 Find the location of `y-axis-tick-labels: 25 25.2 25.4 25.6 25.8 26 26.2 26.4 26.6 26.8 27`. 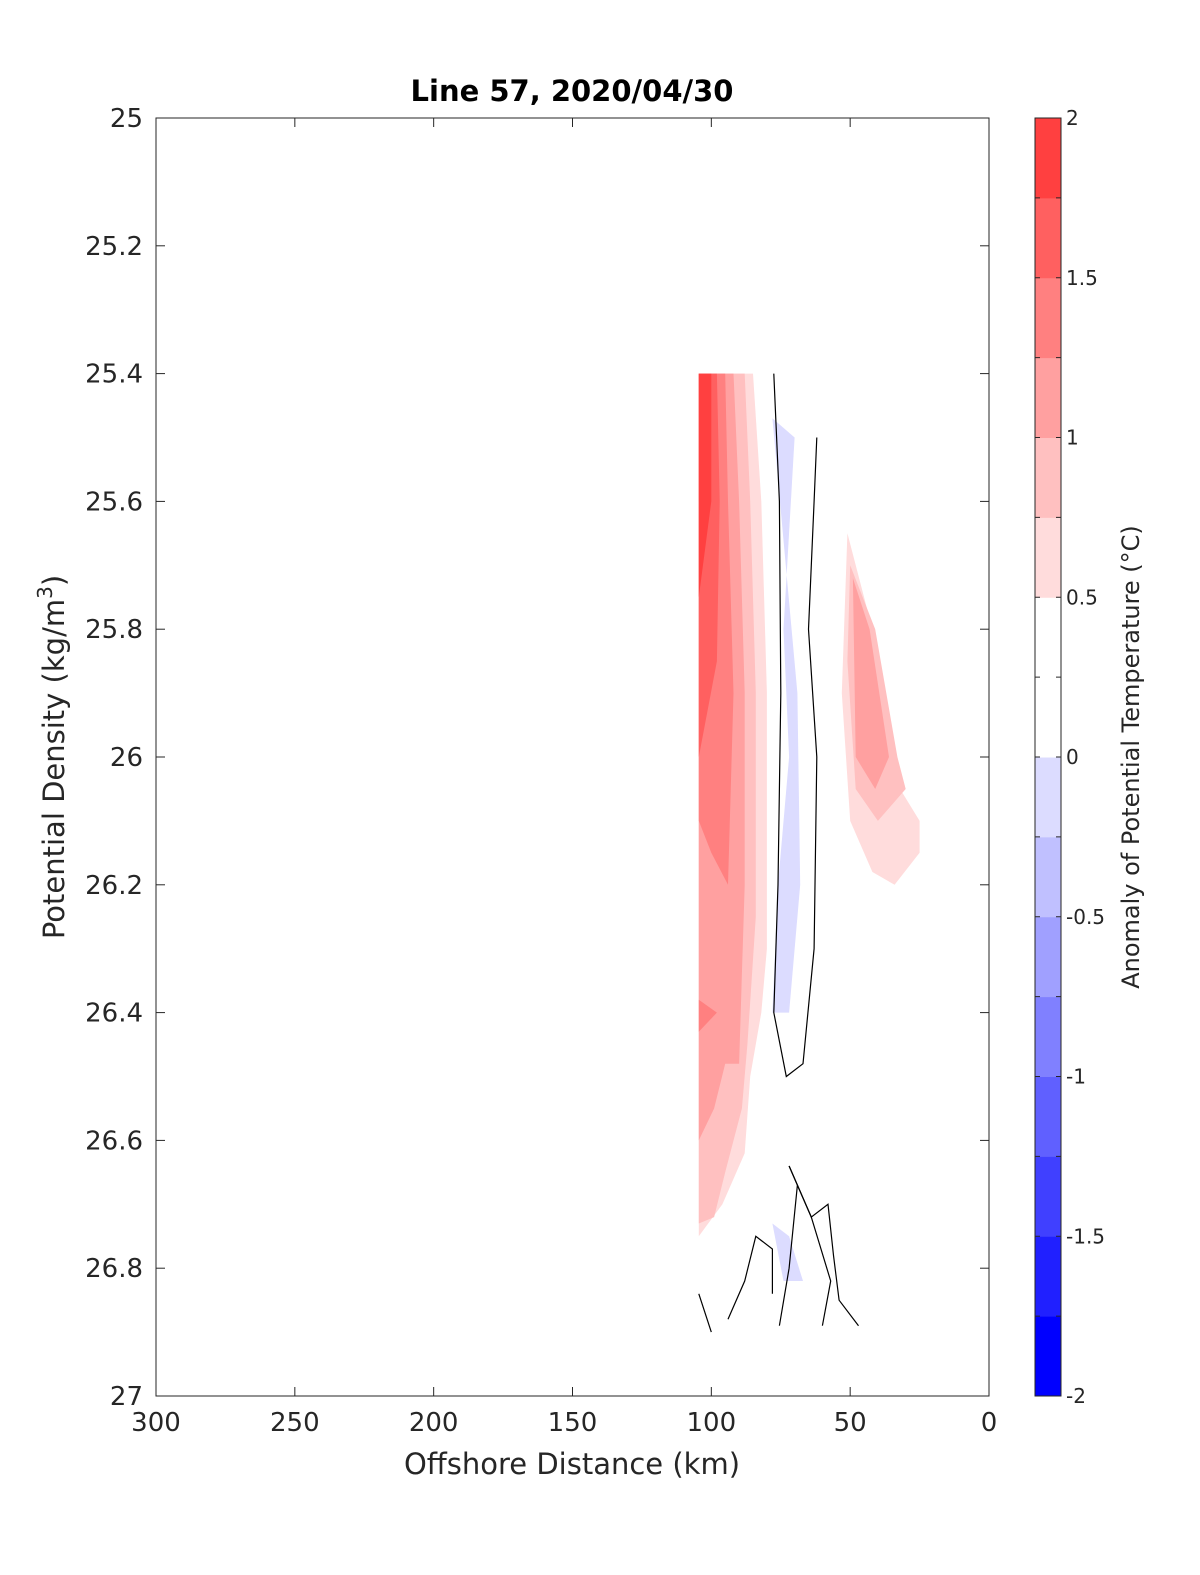

y-axis-tick-labels: 25 25.2 25.4 25.6 25.8 26 26.2 26.4 26.6 26.8 27 is located at coordinates (114, 758).